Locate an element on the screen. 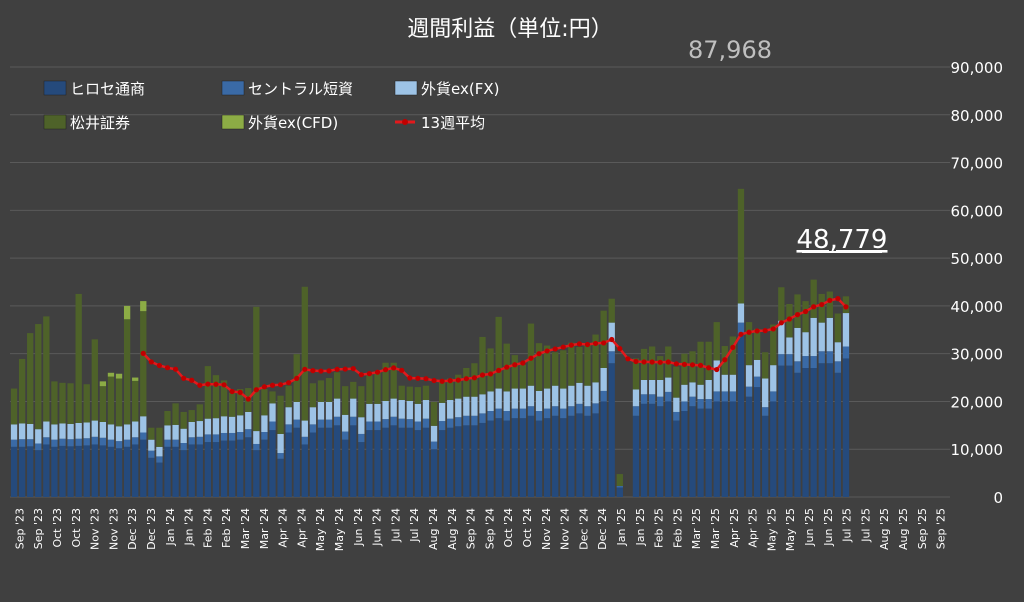 This screenshot has width=1024, height=602. y-tick-label: 70,000 is located at coordinates (977, 164).